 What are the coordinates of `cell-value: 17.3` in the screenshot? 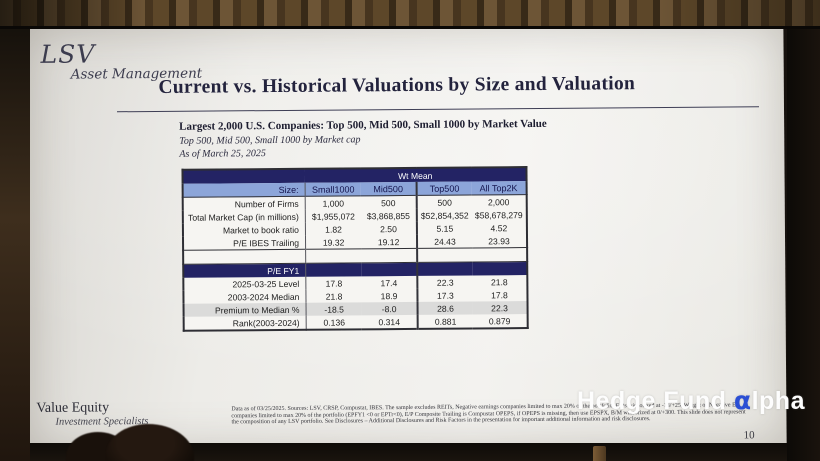 It's located at (445, 295).